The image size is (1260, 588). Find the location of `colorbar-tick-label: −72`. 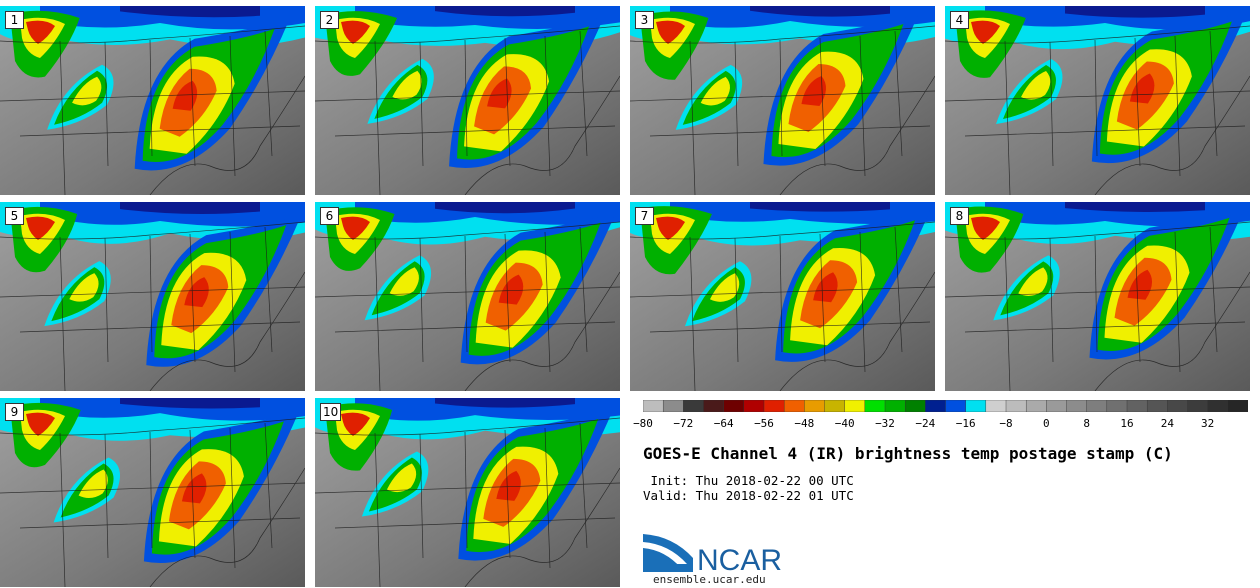

colorbar-tick-label: −72 is located at coordinates (683, 423).